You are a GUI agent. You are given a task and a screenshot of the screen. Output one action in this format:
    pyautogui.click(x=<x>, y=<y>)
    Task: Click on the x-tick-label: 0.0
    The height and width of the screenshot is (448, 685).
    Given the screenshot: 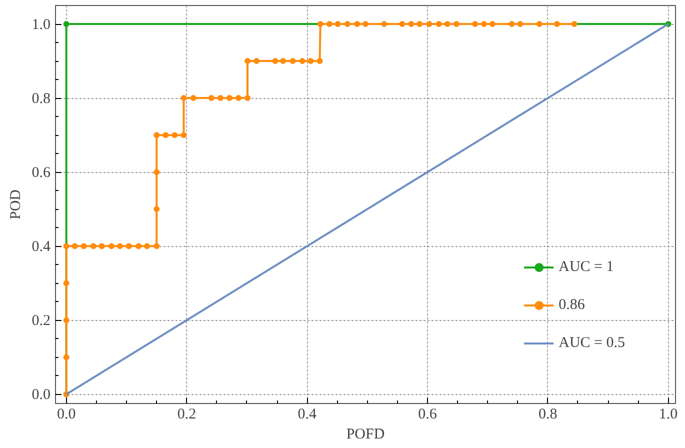 What is the action you would take?
    pyautogui.click(x=66, y=414)
    